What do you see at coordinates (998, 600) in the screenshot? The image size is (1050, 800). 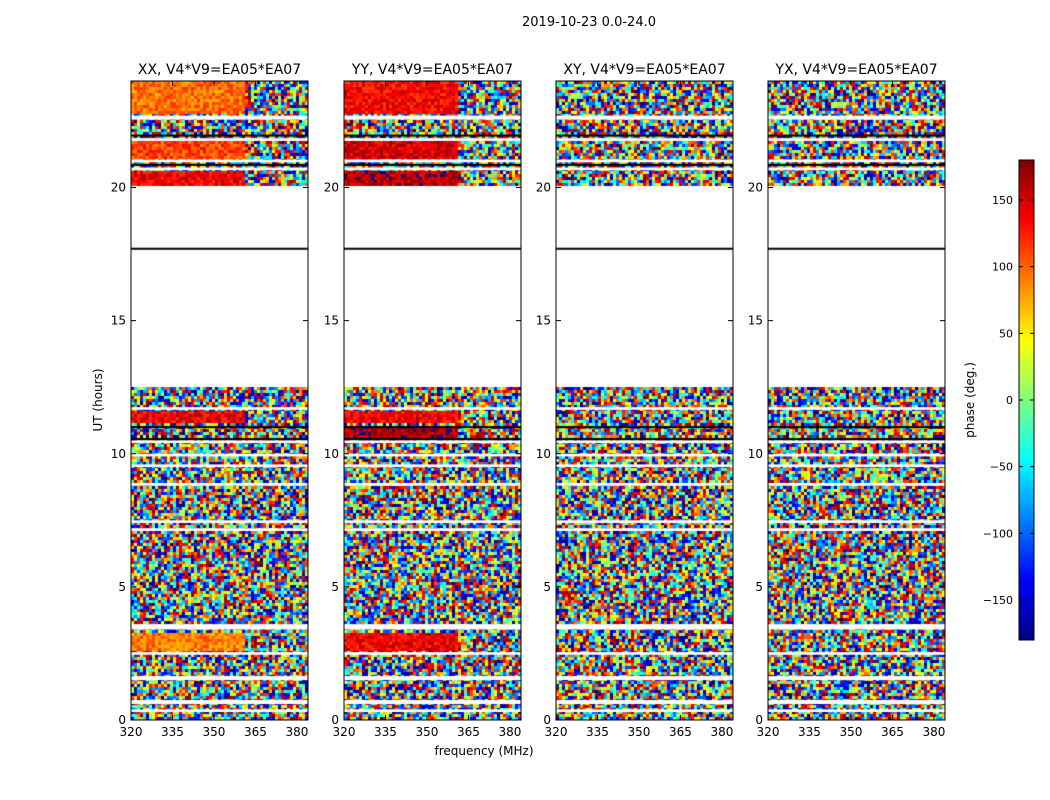 I see `colorbar-tick-label: −150` at bounding box center [998, 600].